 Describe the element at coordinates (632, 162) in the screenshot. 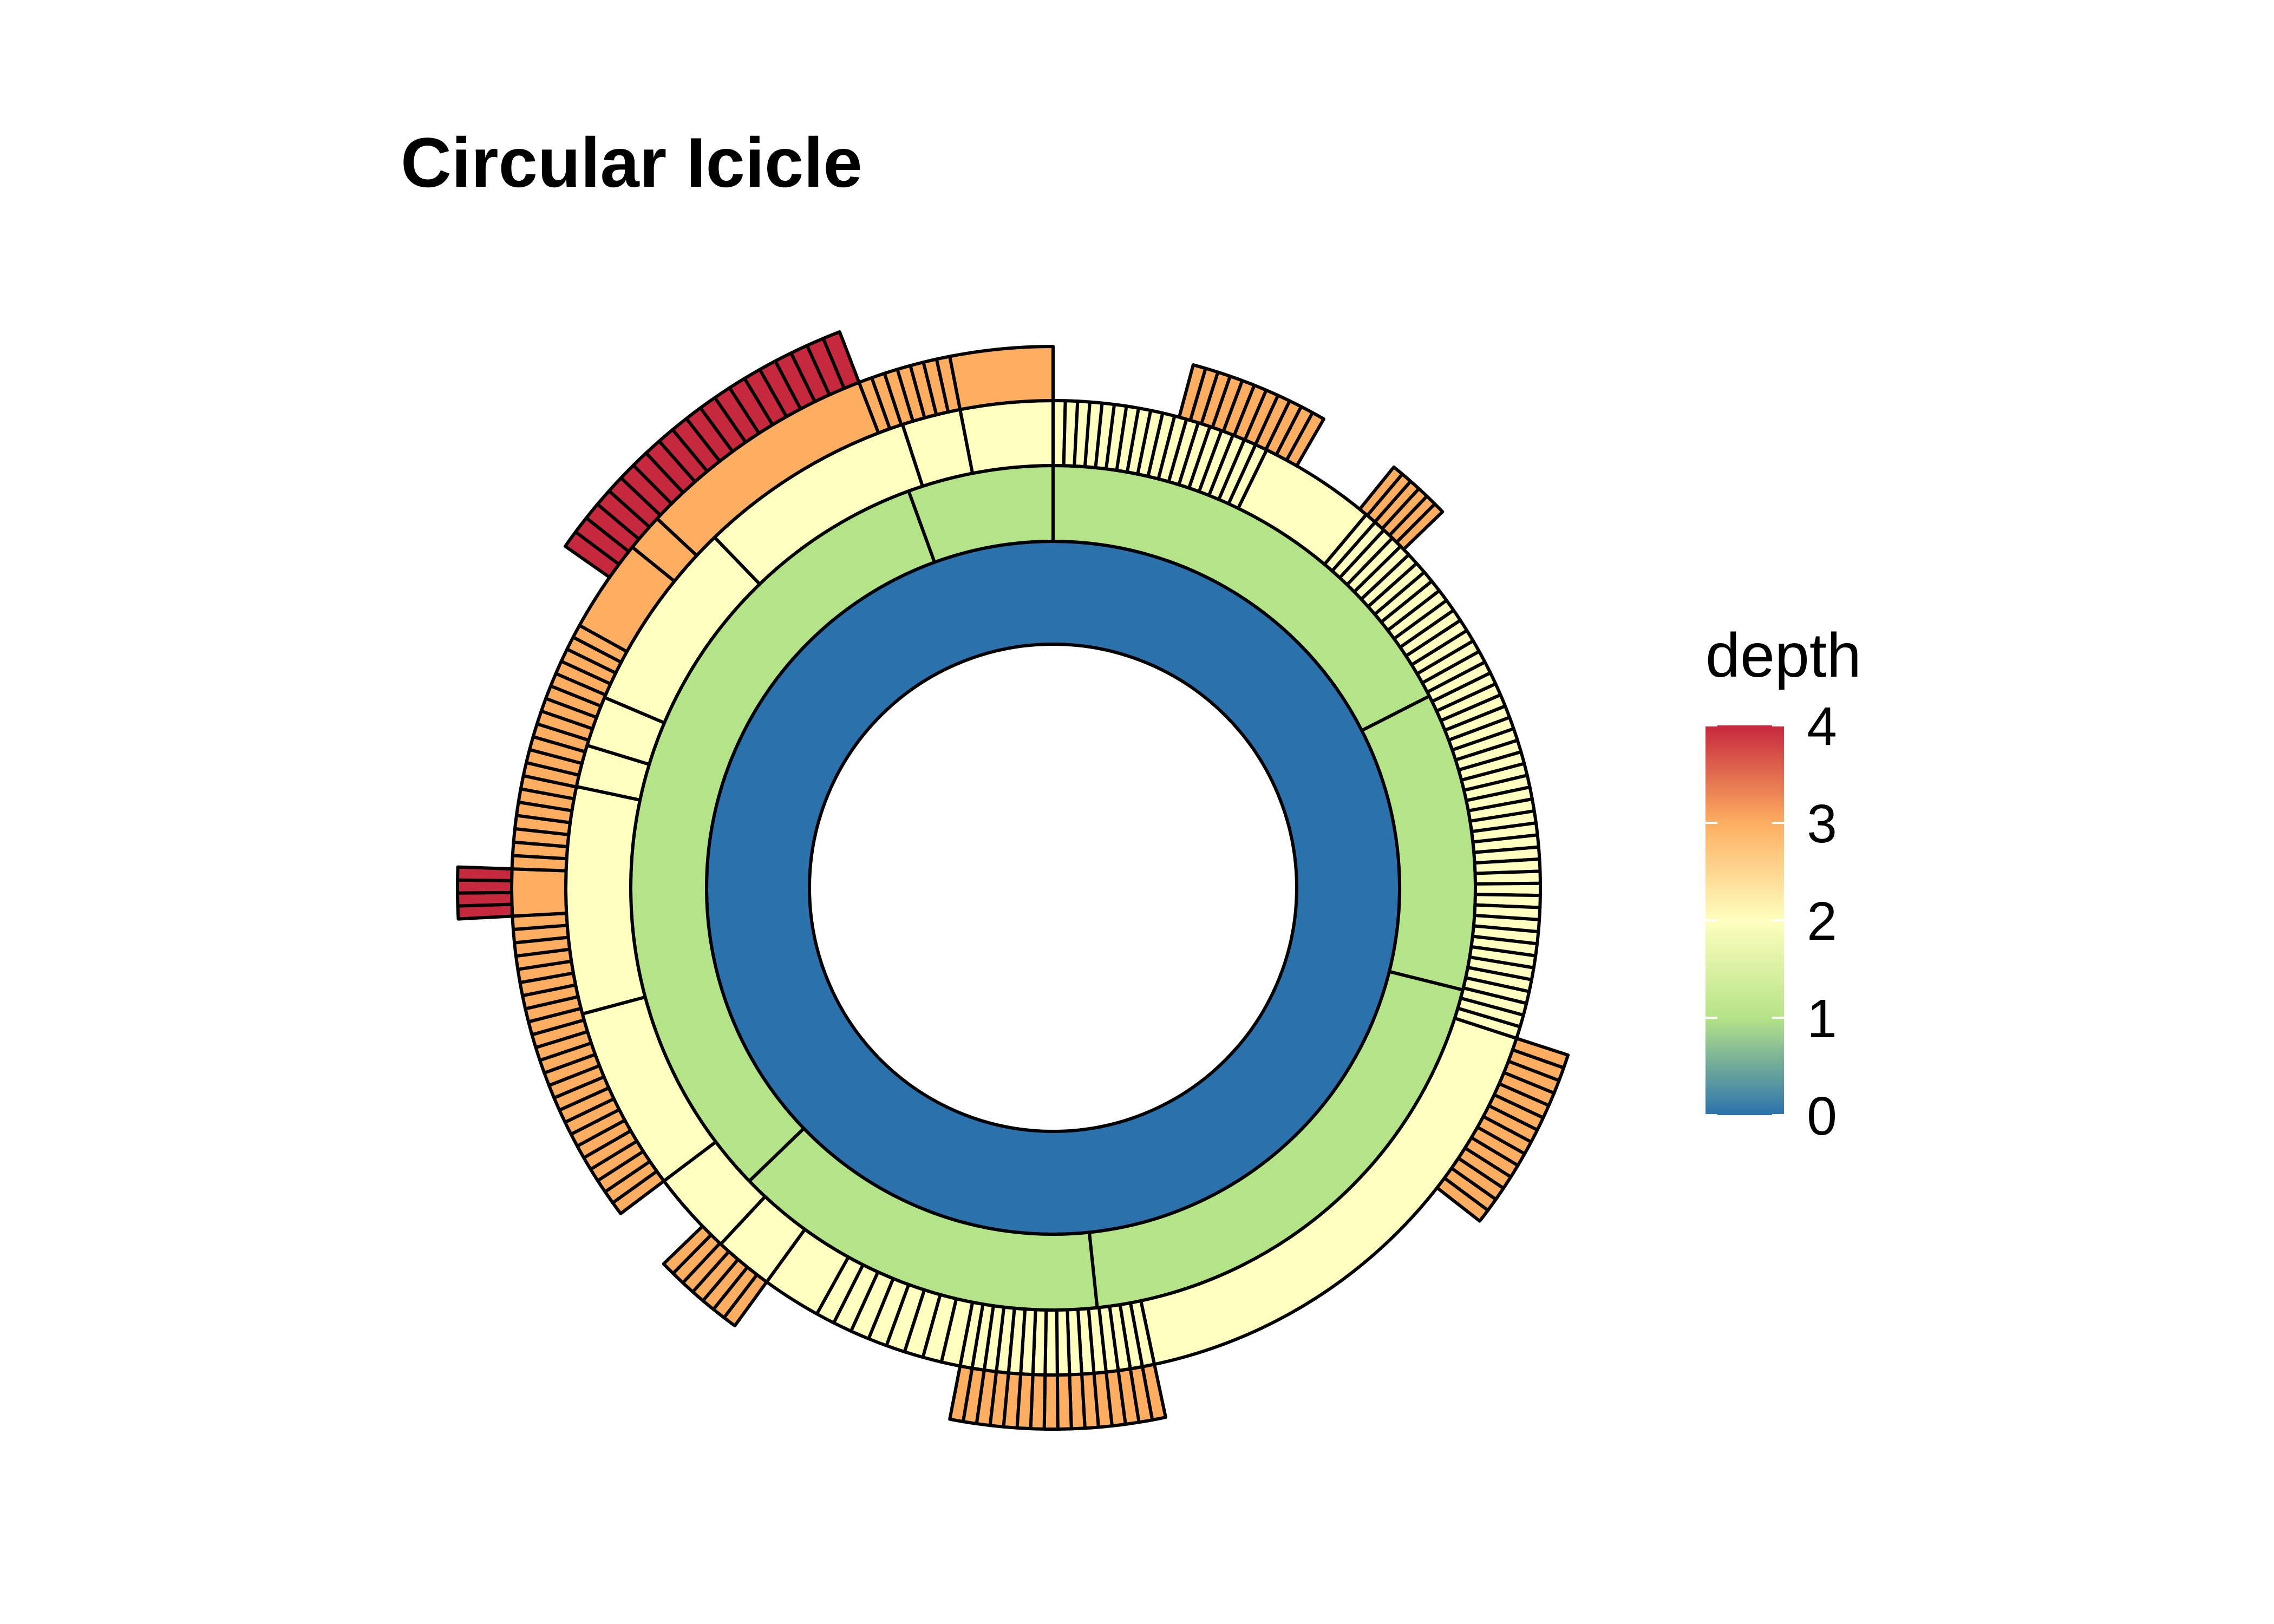

I see `chart-title: Circular Icicle` at that location.